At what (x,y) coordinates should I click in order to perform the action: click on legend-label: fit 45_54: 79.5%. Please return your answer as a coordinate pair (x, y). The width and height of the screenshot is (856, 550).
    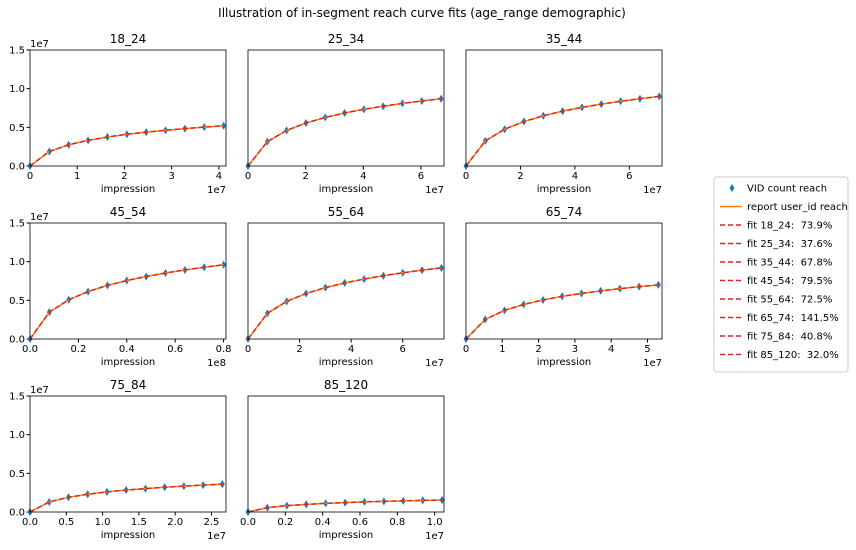
    Looking at the image, I should click on (789, 281).